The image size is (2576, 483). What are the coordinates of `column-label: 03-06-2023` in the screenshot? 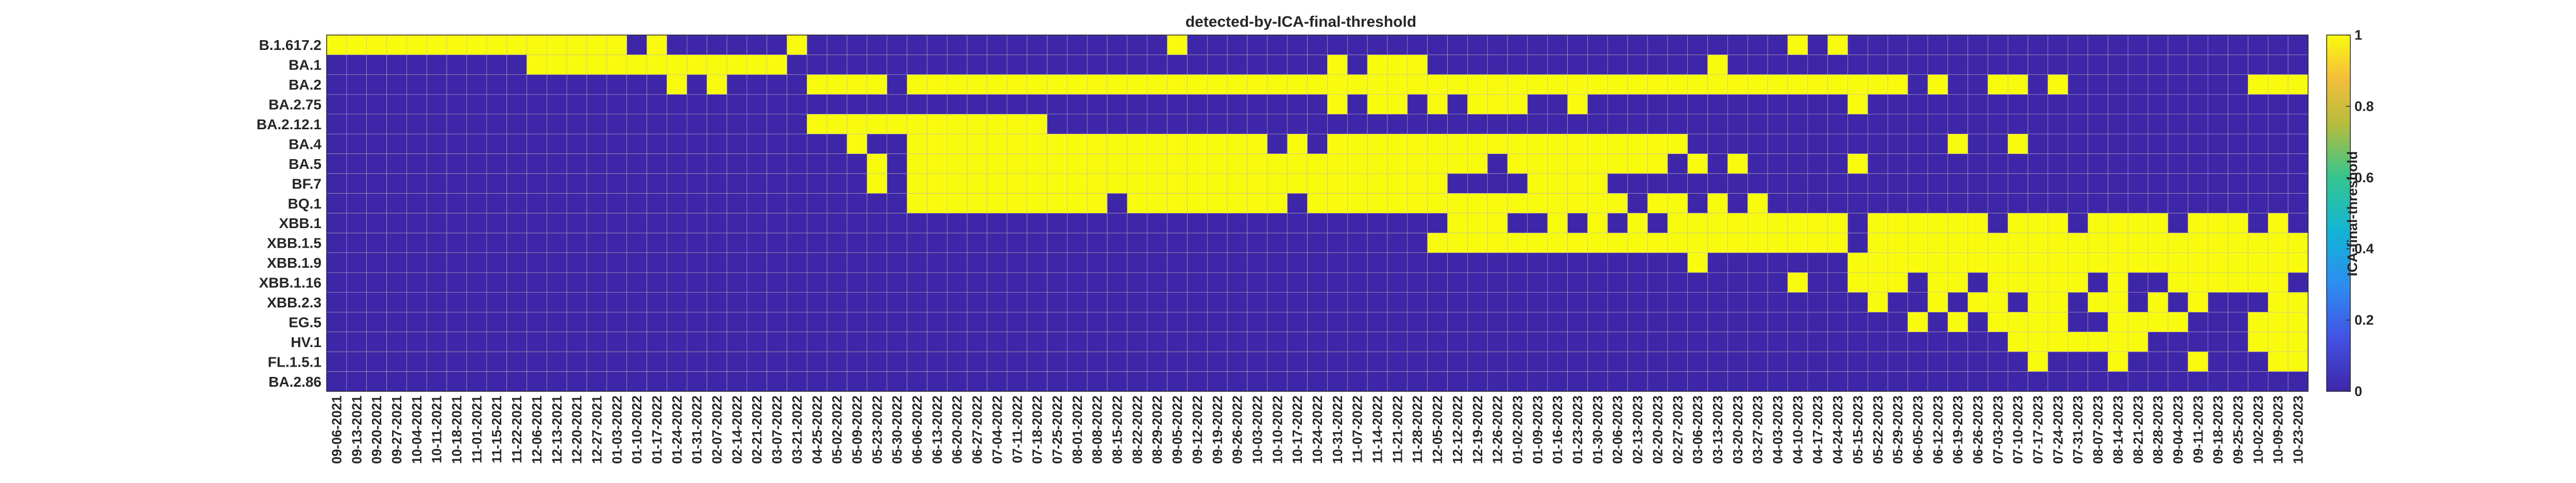 It's located at (1697, 429).